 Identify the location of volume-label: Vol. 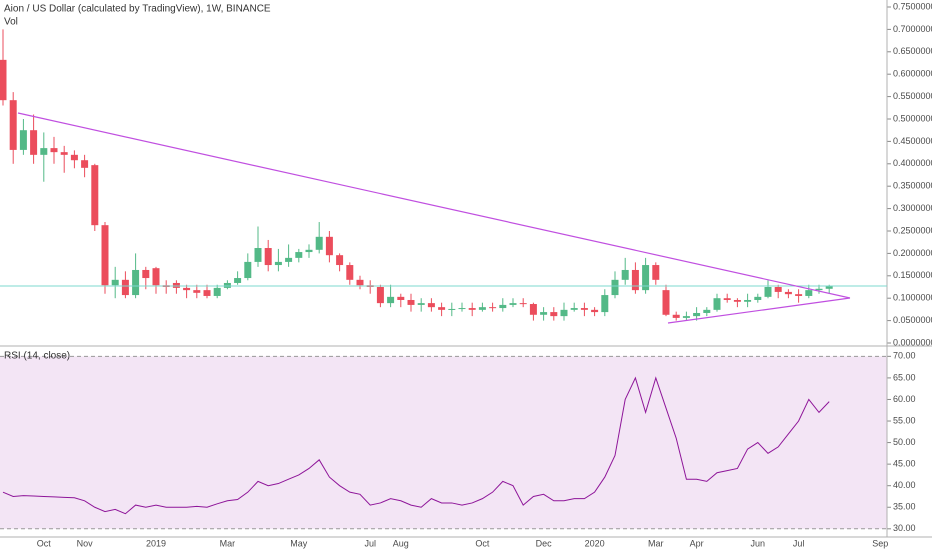
(11, 22).